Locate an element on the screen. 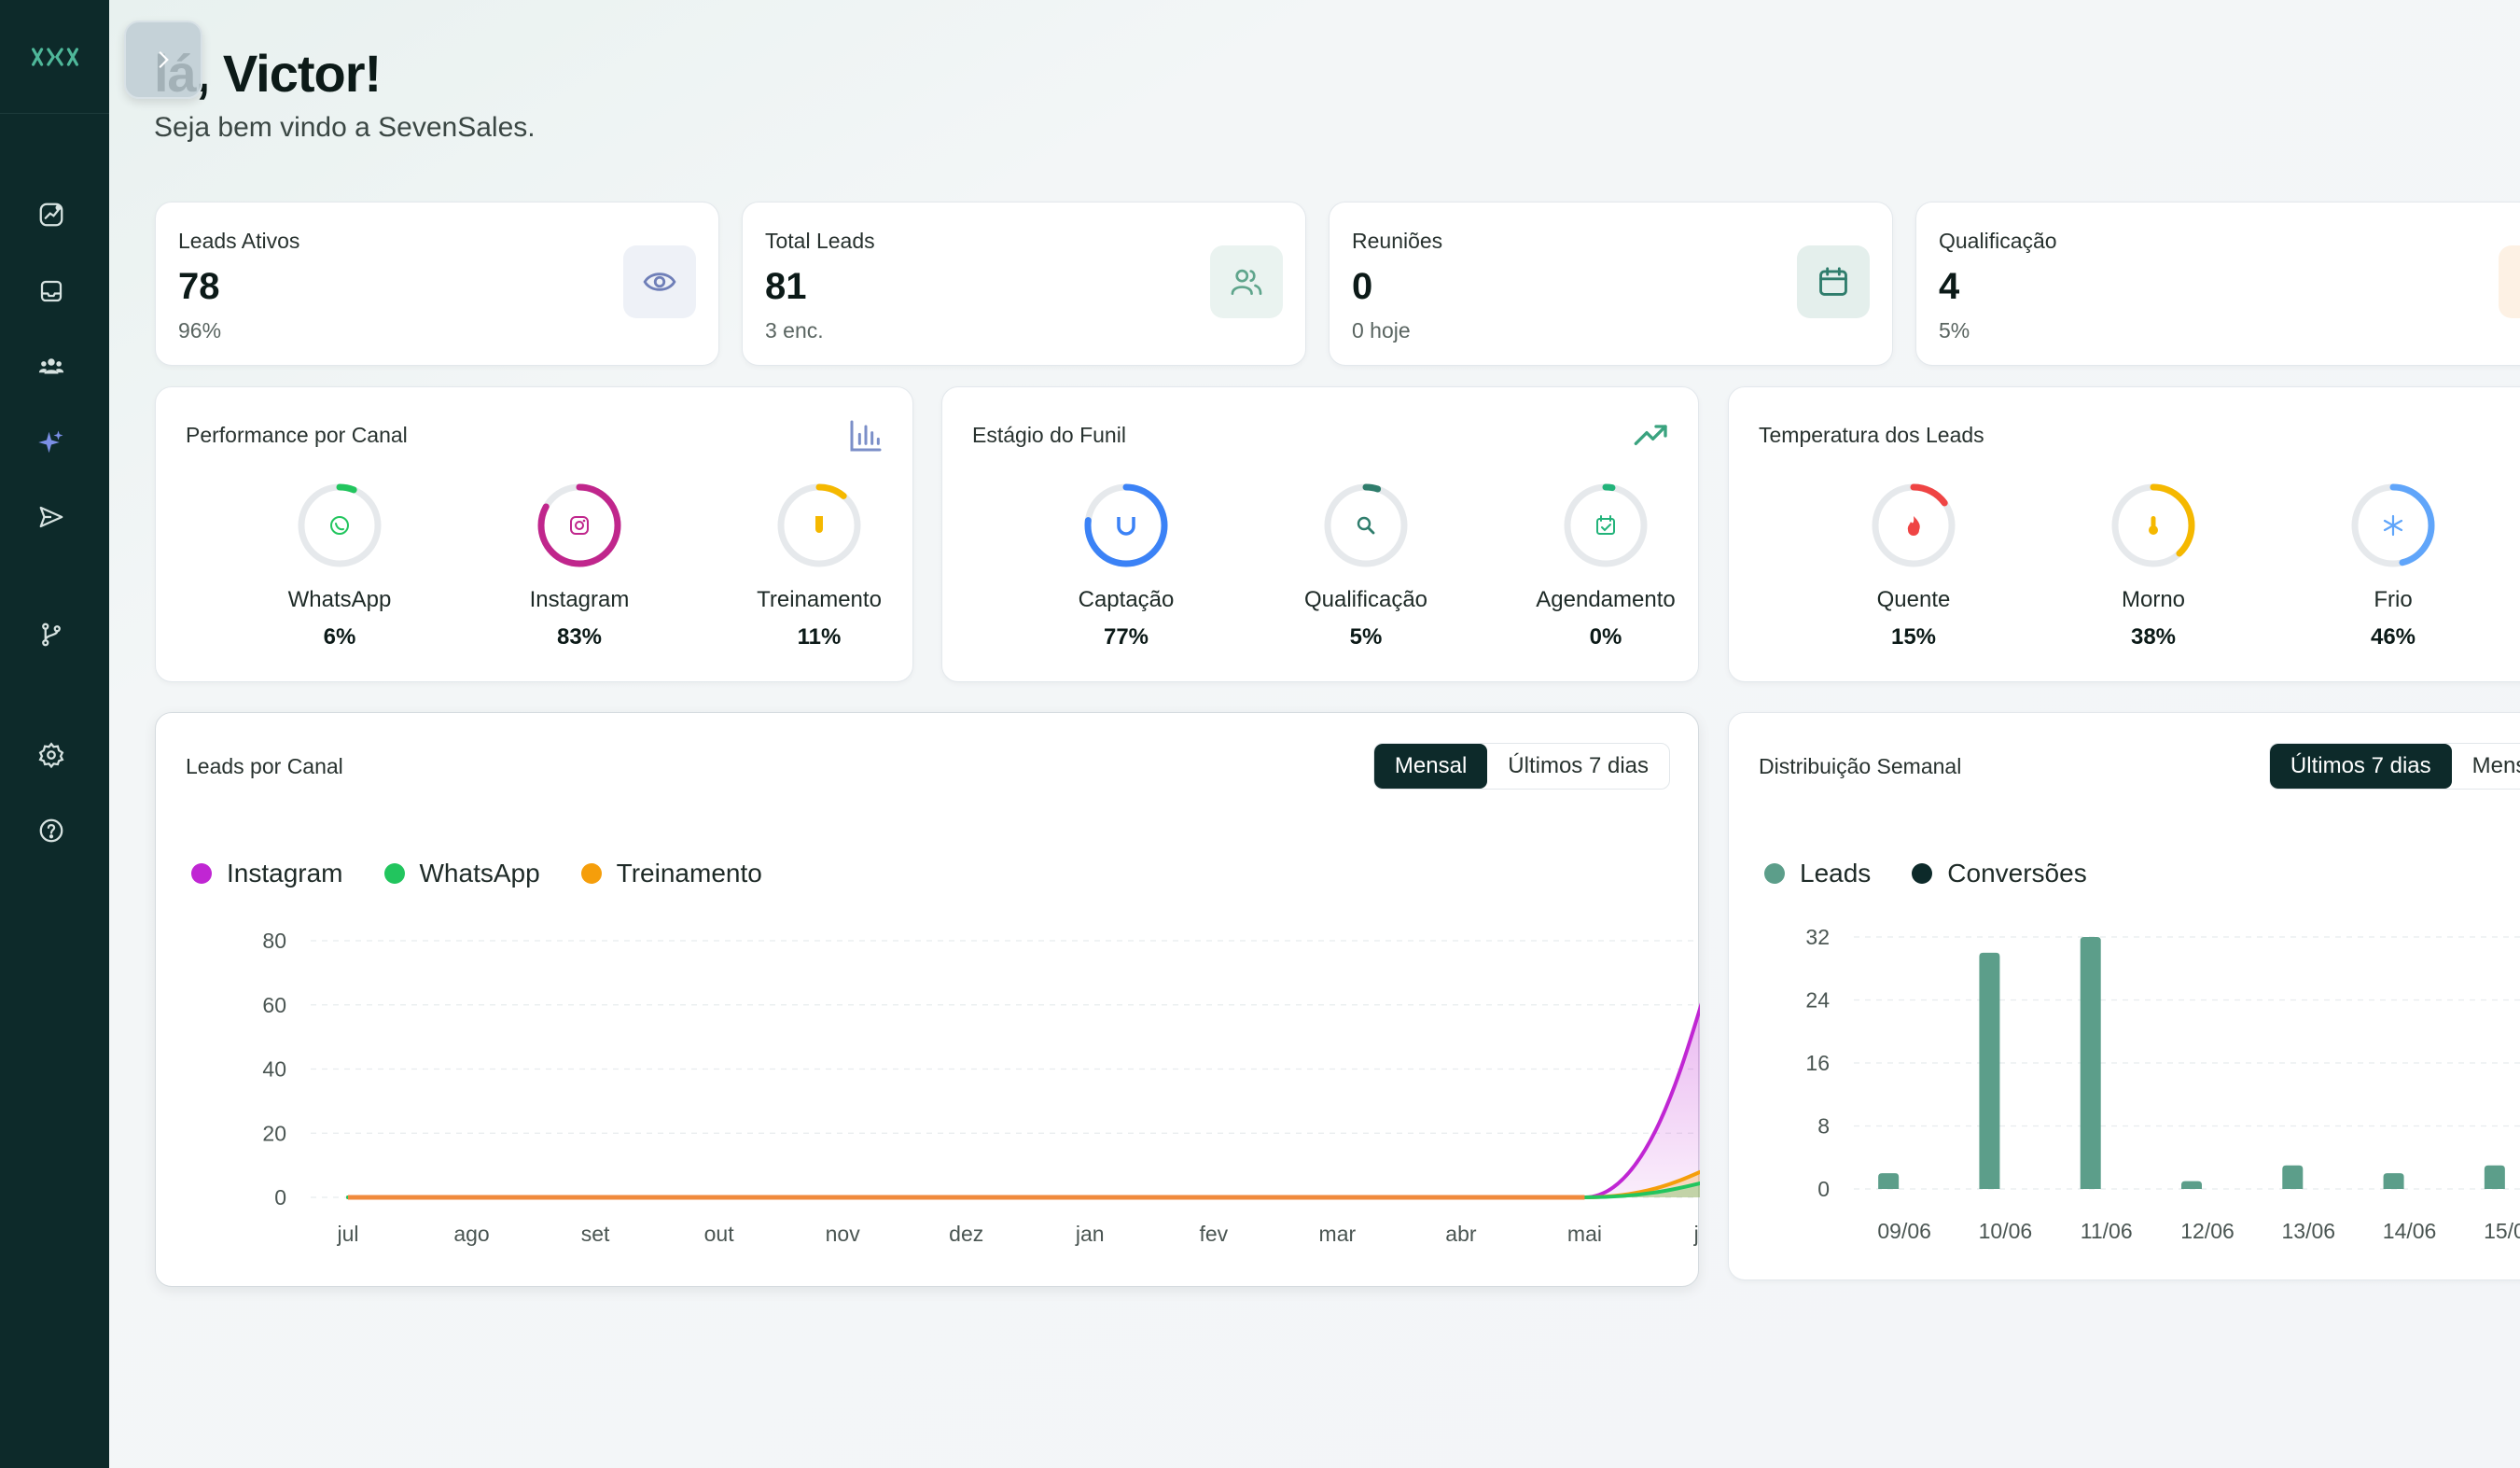  sparkles-icon is located at coordinates (51, 442).